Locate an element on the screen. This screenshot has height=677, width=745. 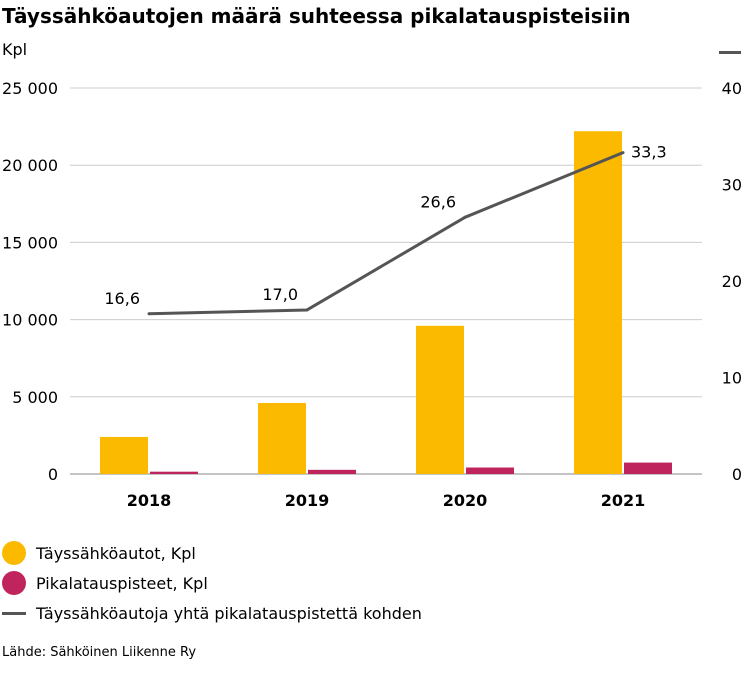
legend-swatch-cars is located at coordinates (14, 553).